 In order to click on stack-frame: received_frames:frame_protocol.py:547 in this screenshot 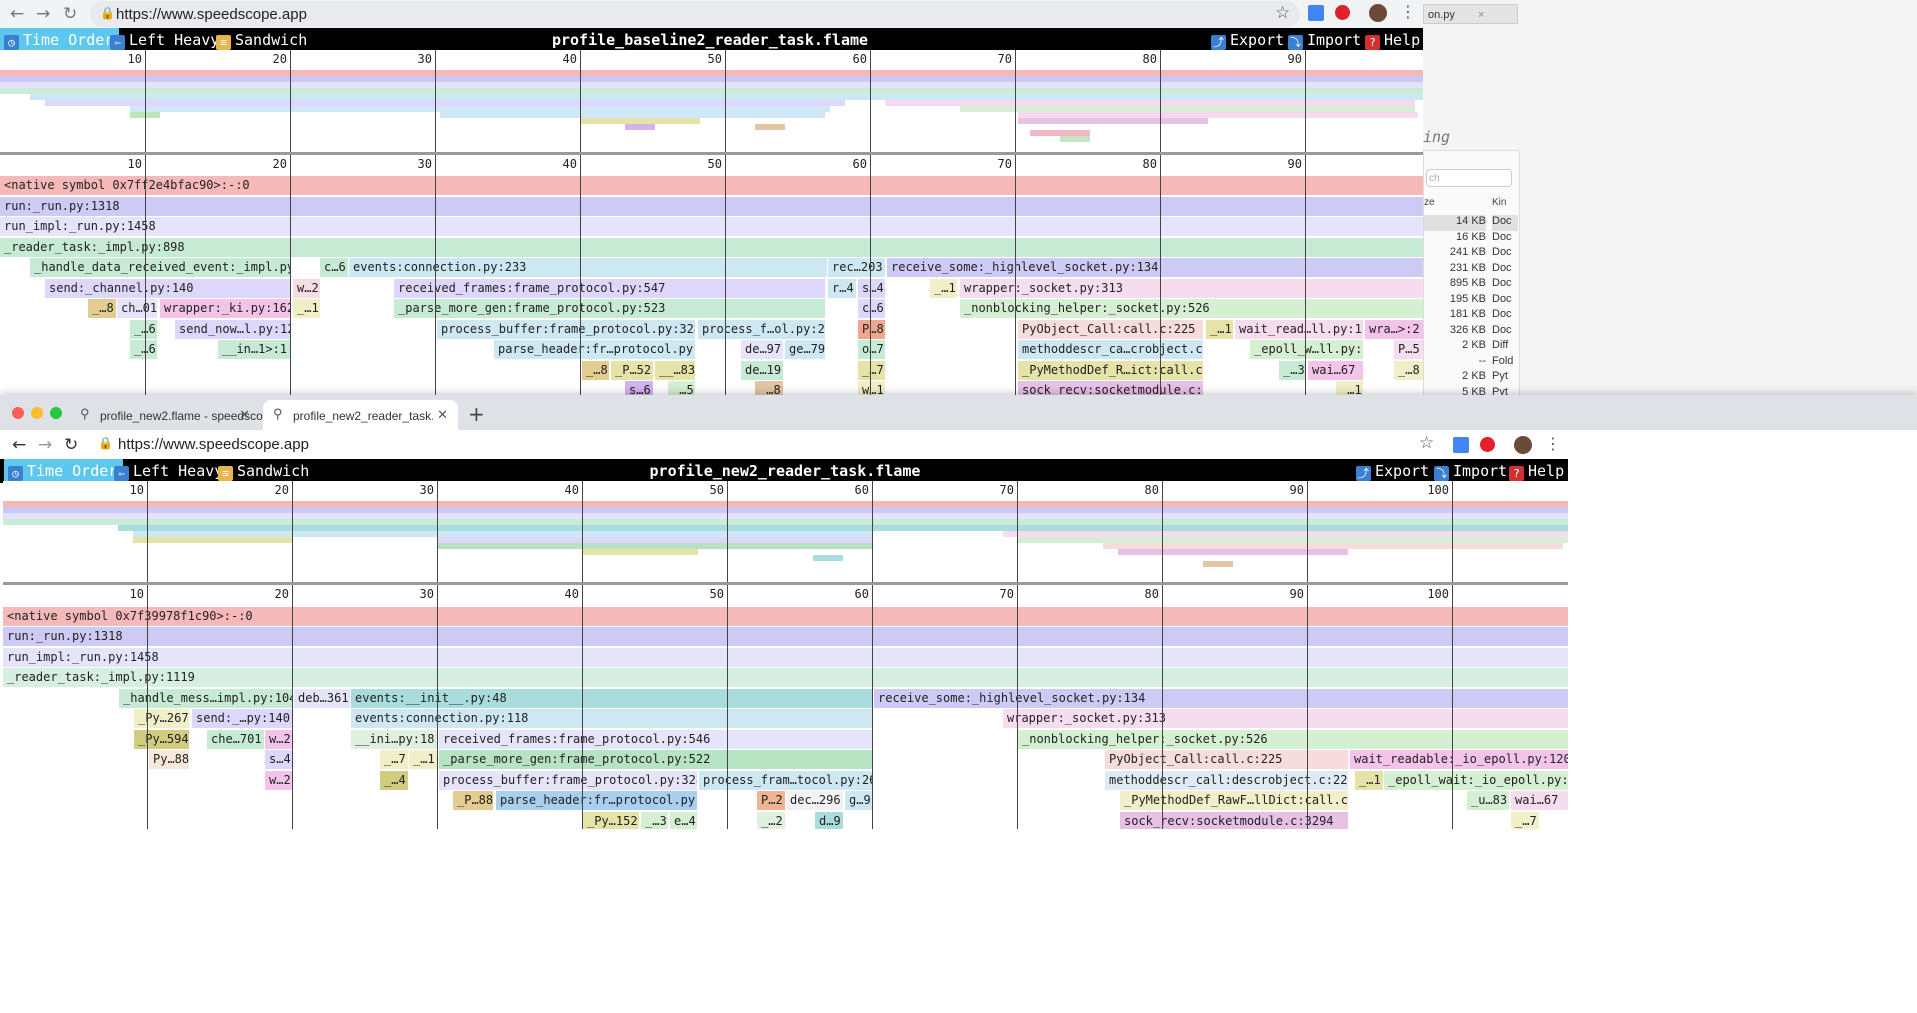, I will do `click(609, 288)`.